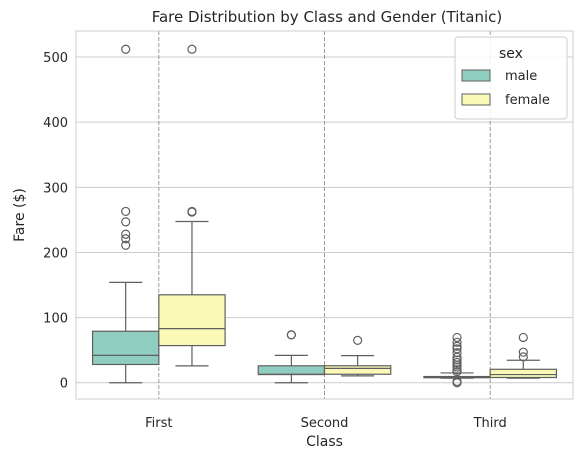 Image resolution: width=581 pixels, height=463 pixels. What do you see at coordinates (476, 99) in the screenshot?
I see `legend-swatch-female` at bounding box center [476, 99].